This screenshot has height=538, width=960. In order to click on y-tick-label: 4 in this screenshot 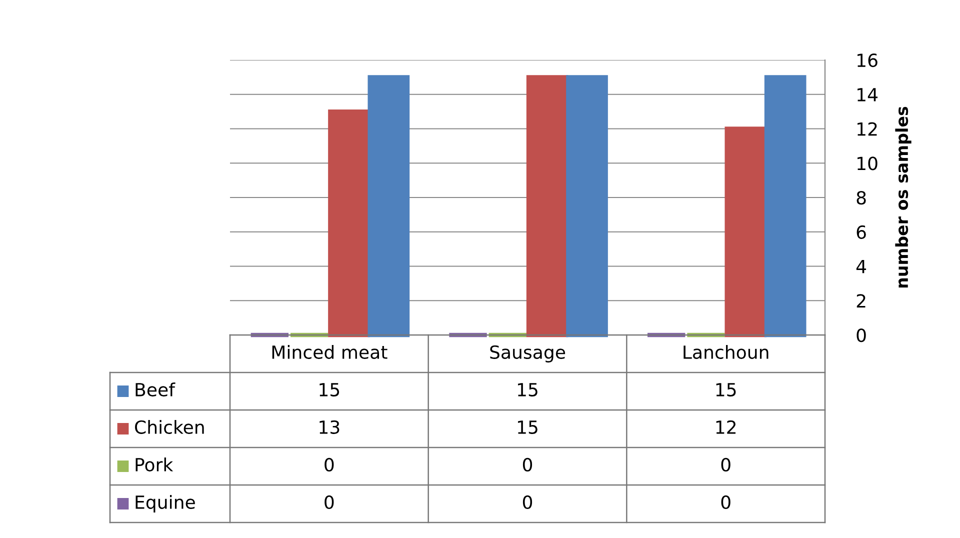, I will do `click(861, 267)`.